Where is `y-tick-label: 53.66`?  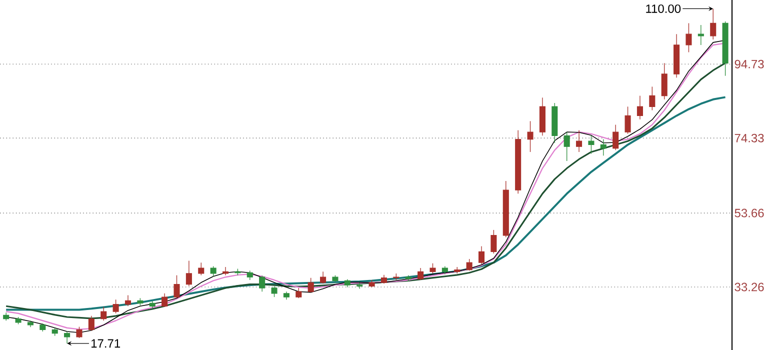
y-tick-label: 53.66 is located at coordinates (749, 213).